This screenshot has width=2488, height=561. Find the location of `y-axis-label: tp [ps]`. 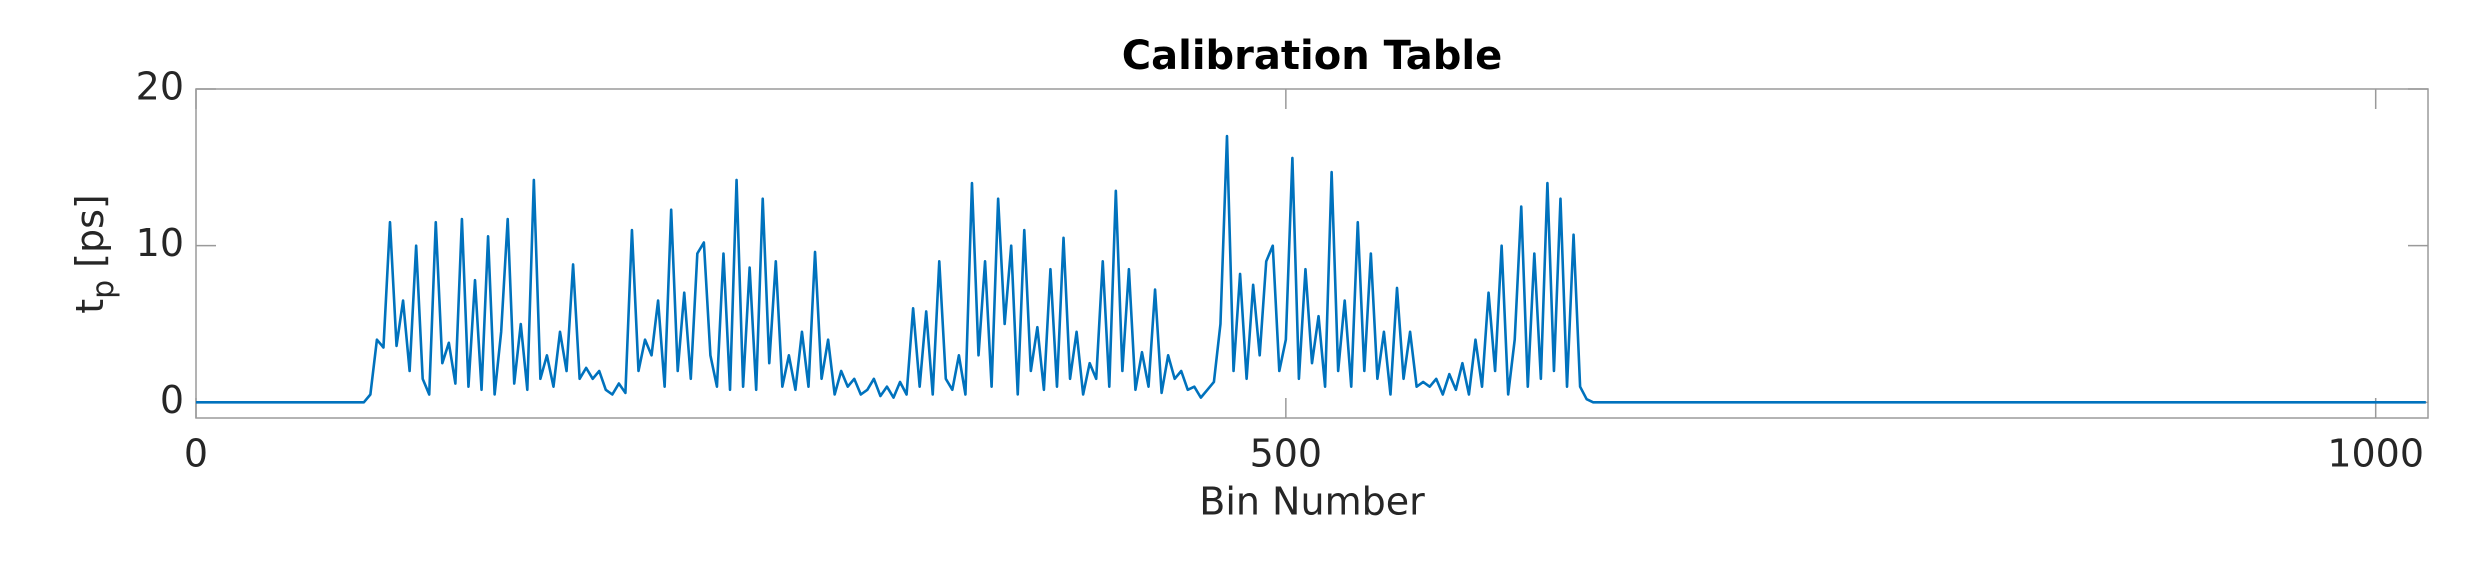

y-axis-label: tp [ps] is located at coordinates (94, 254).